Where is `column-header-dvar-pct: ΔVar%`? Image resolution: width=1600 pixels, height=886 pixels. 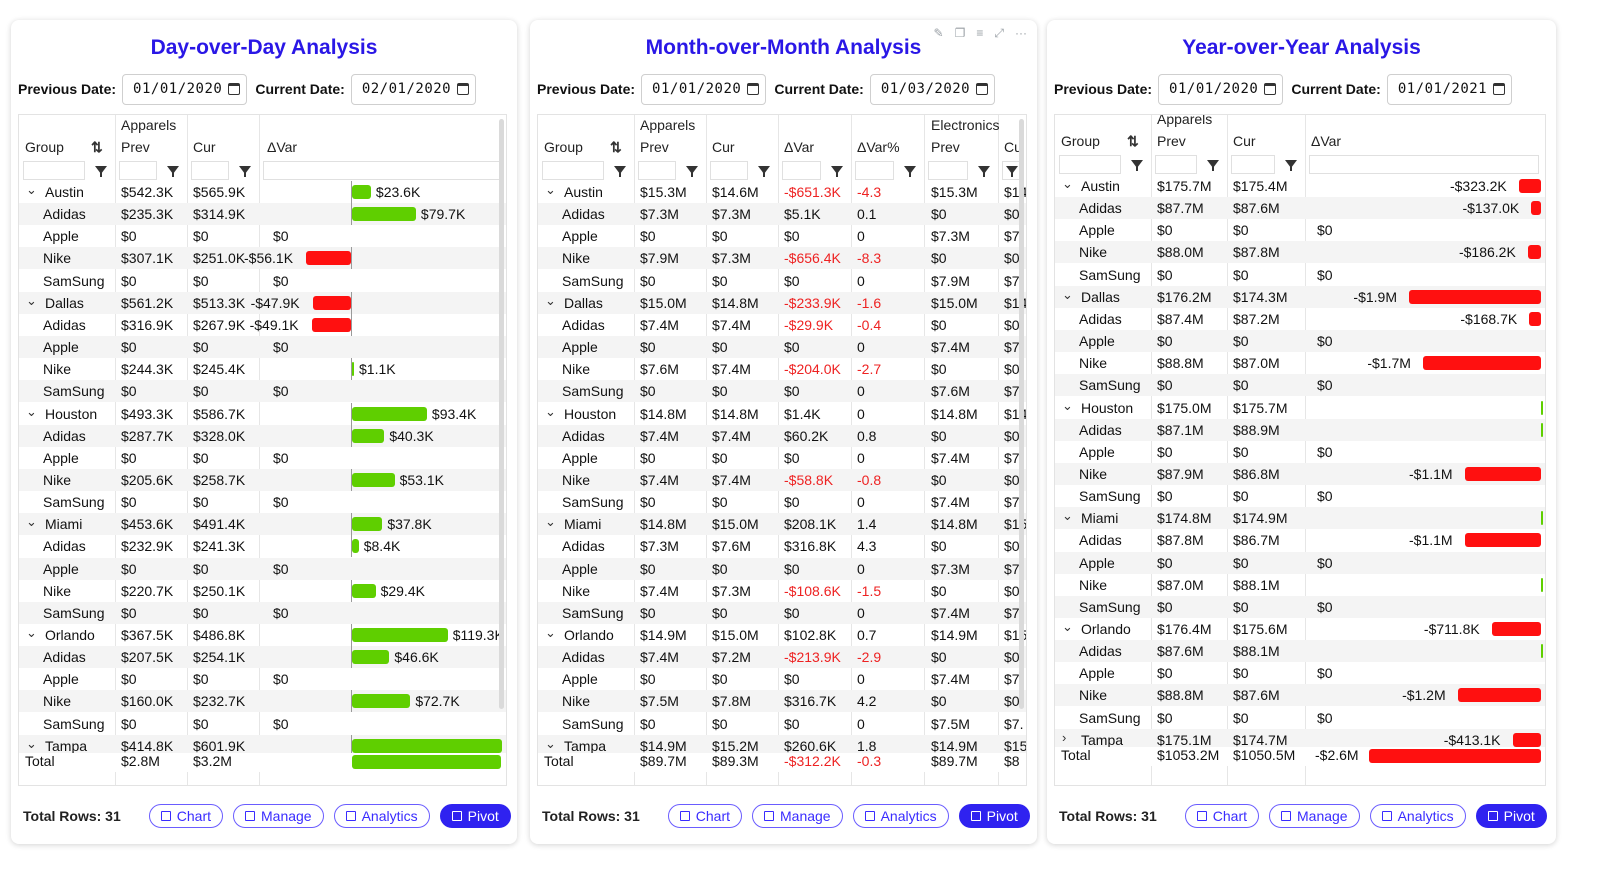
column-header-dvar-pct: ΔVar% is located at coordinates (878, 147).